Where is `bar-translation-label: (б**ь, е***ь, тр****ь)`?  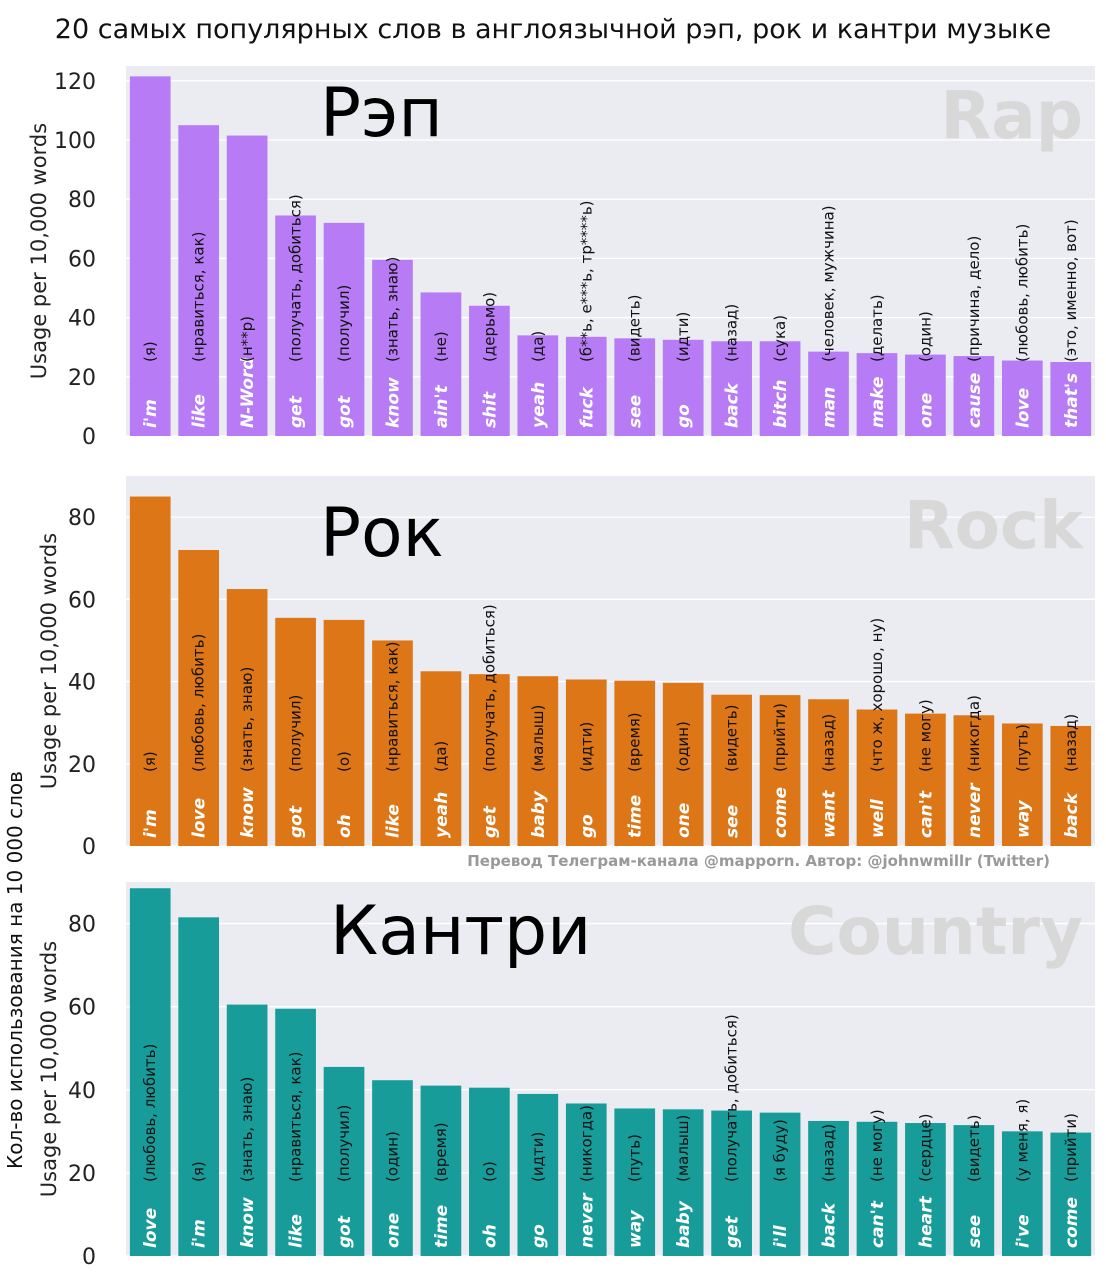
bar-translation-label: (б**ь, е***ь, тр****ь) is located at coordinates (586, 281).